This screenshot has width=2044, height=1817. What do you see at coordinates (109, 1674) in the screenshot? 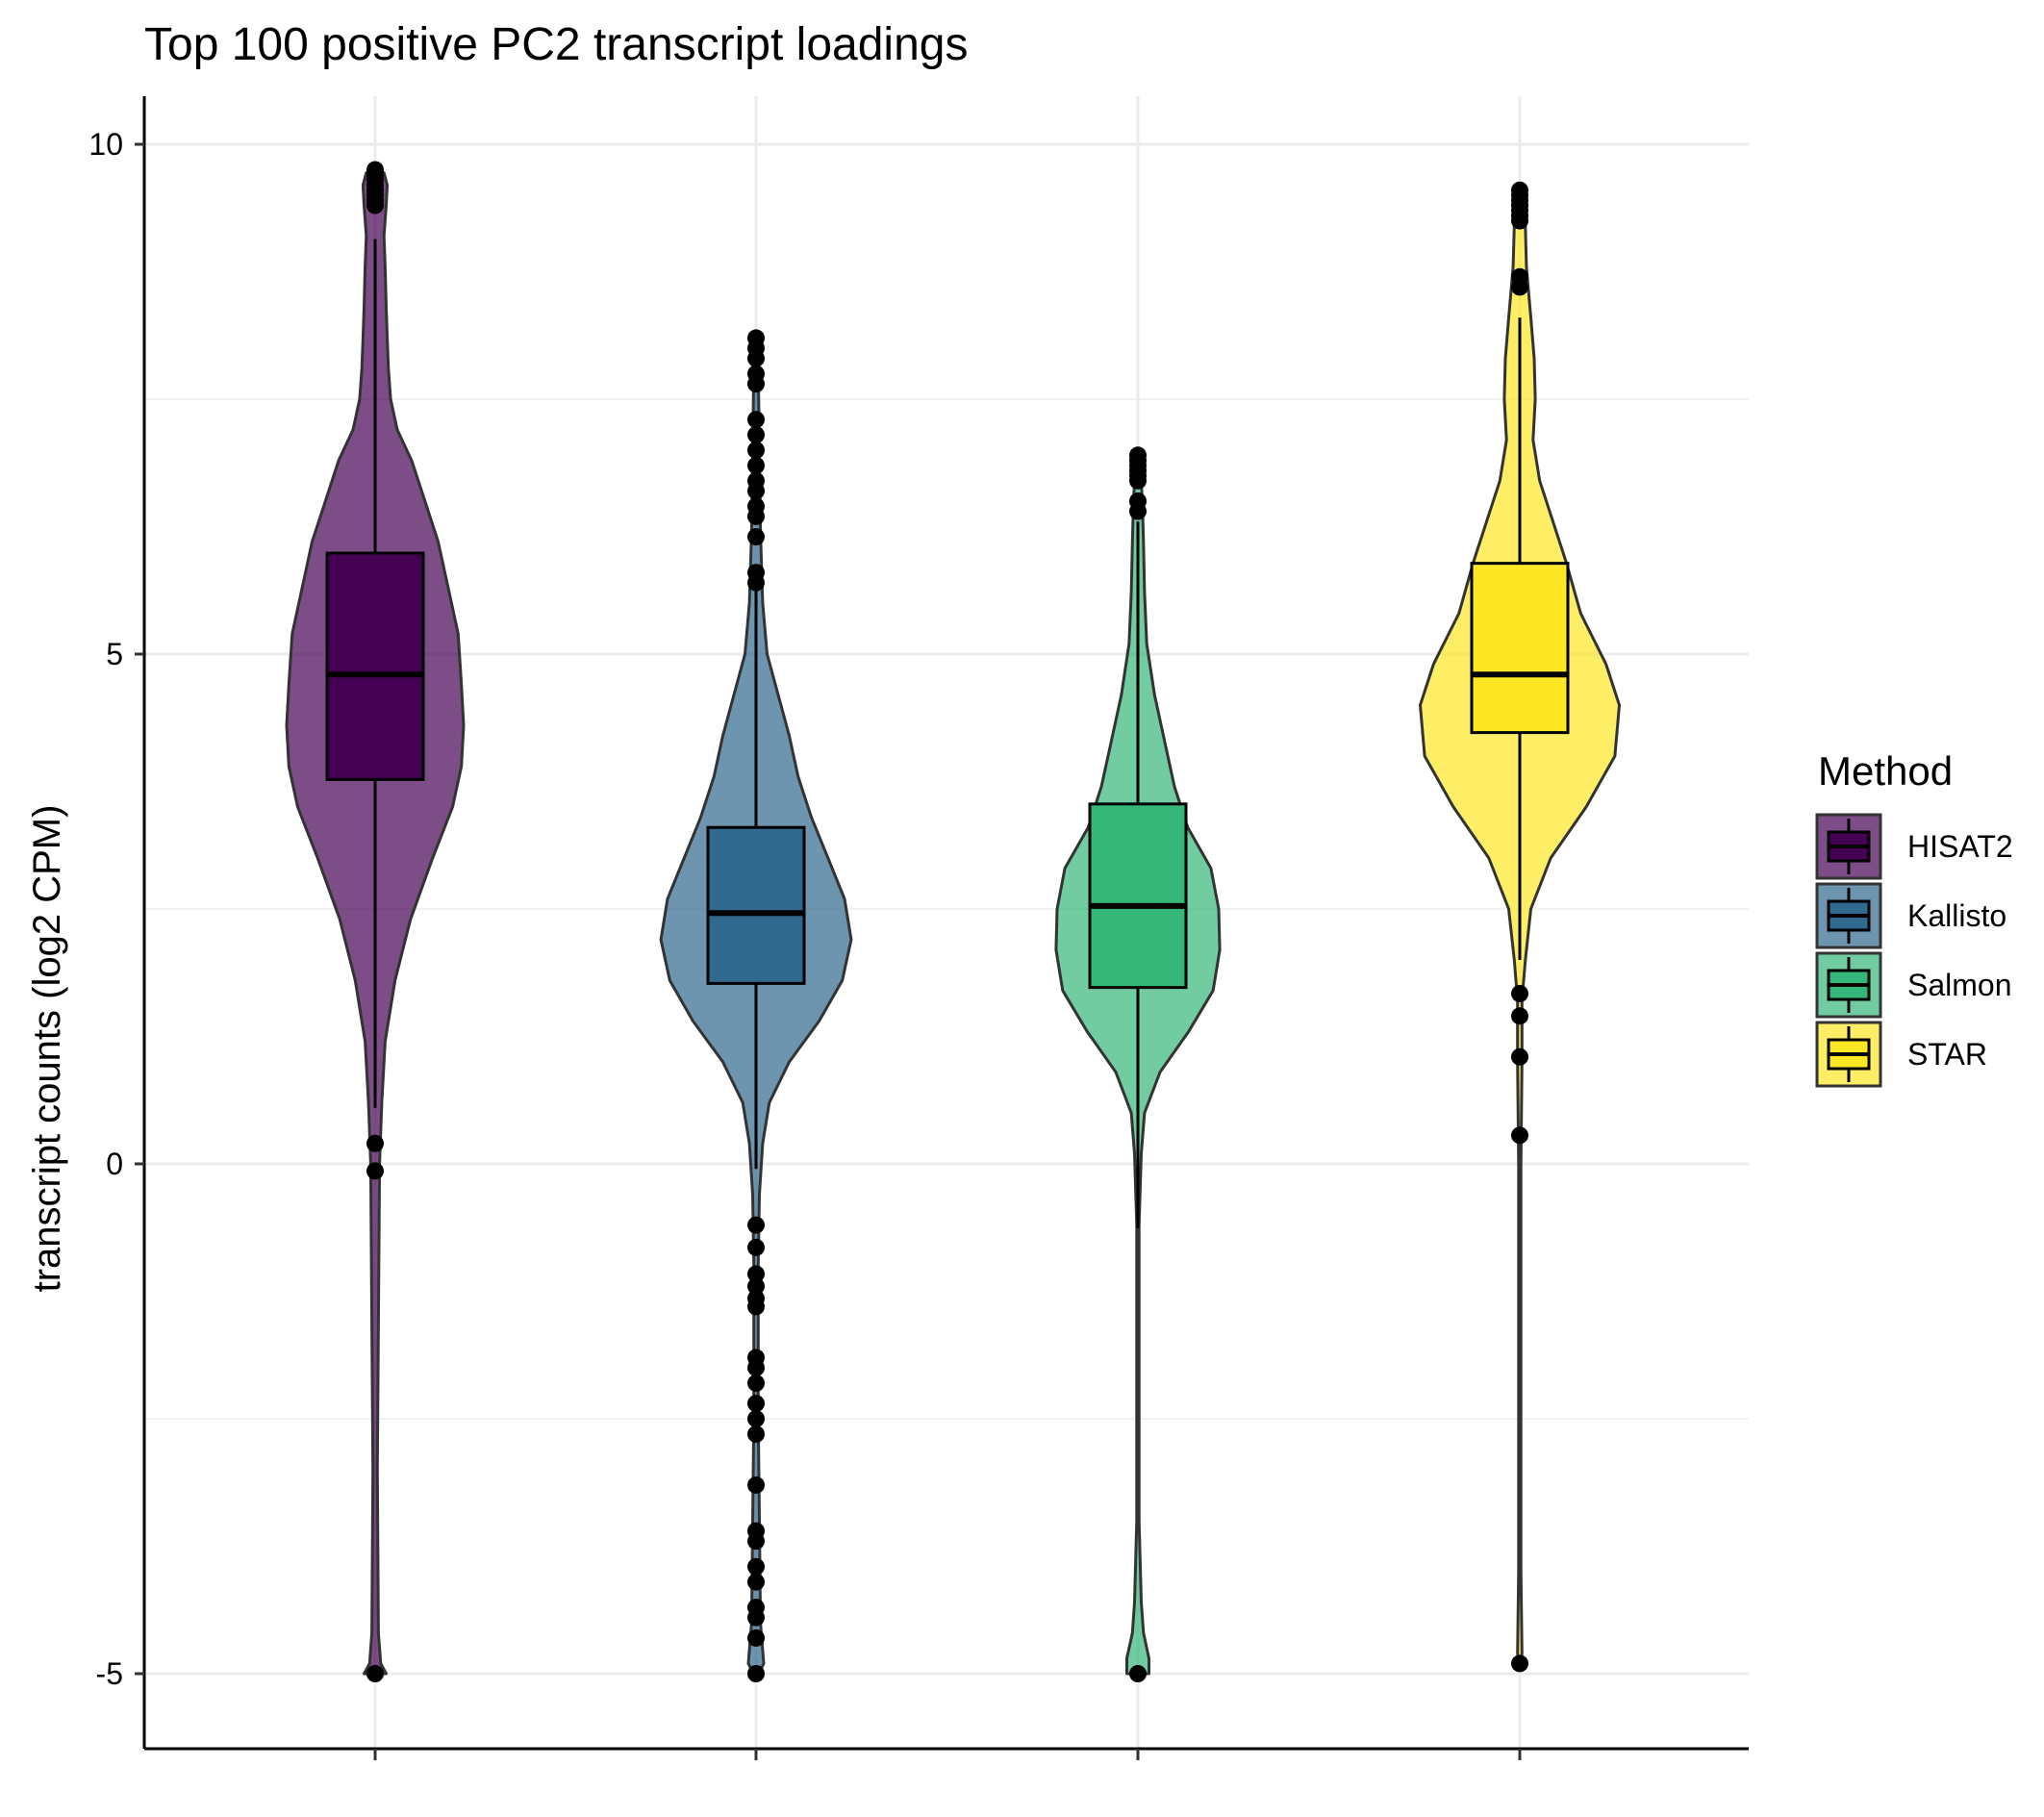
I see `y-tick-label: -5` at bounding box center [109, 1674].